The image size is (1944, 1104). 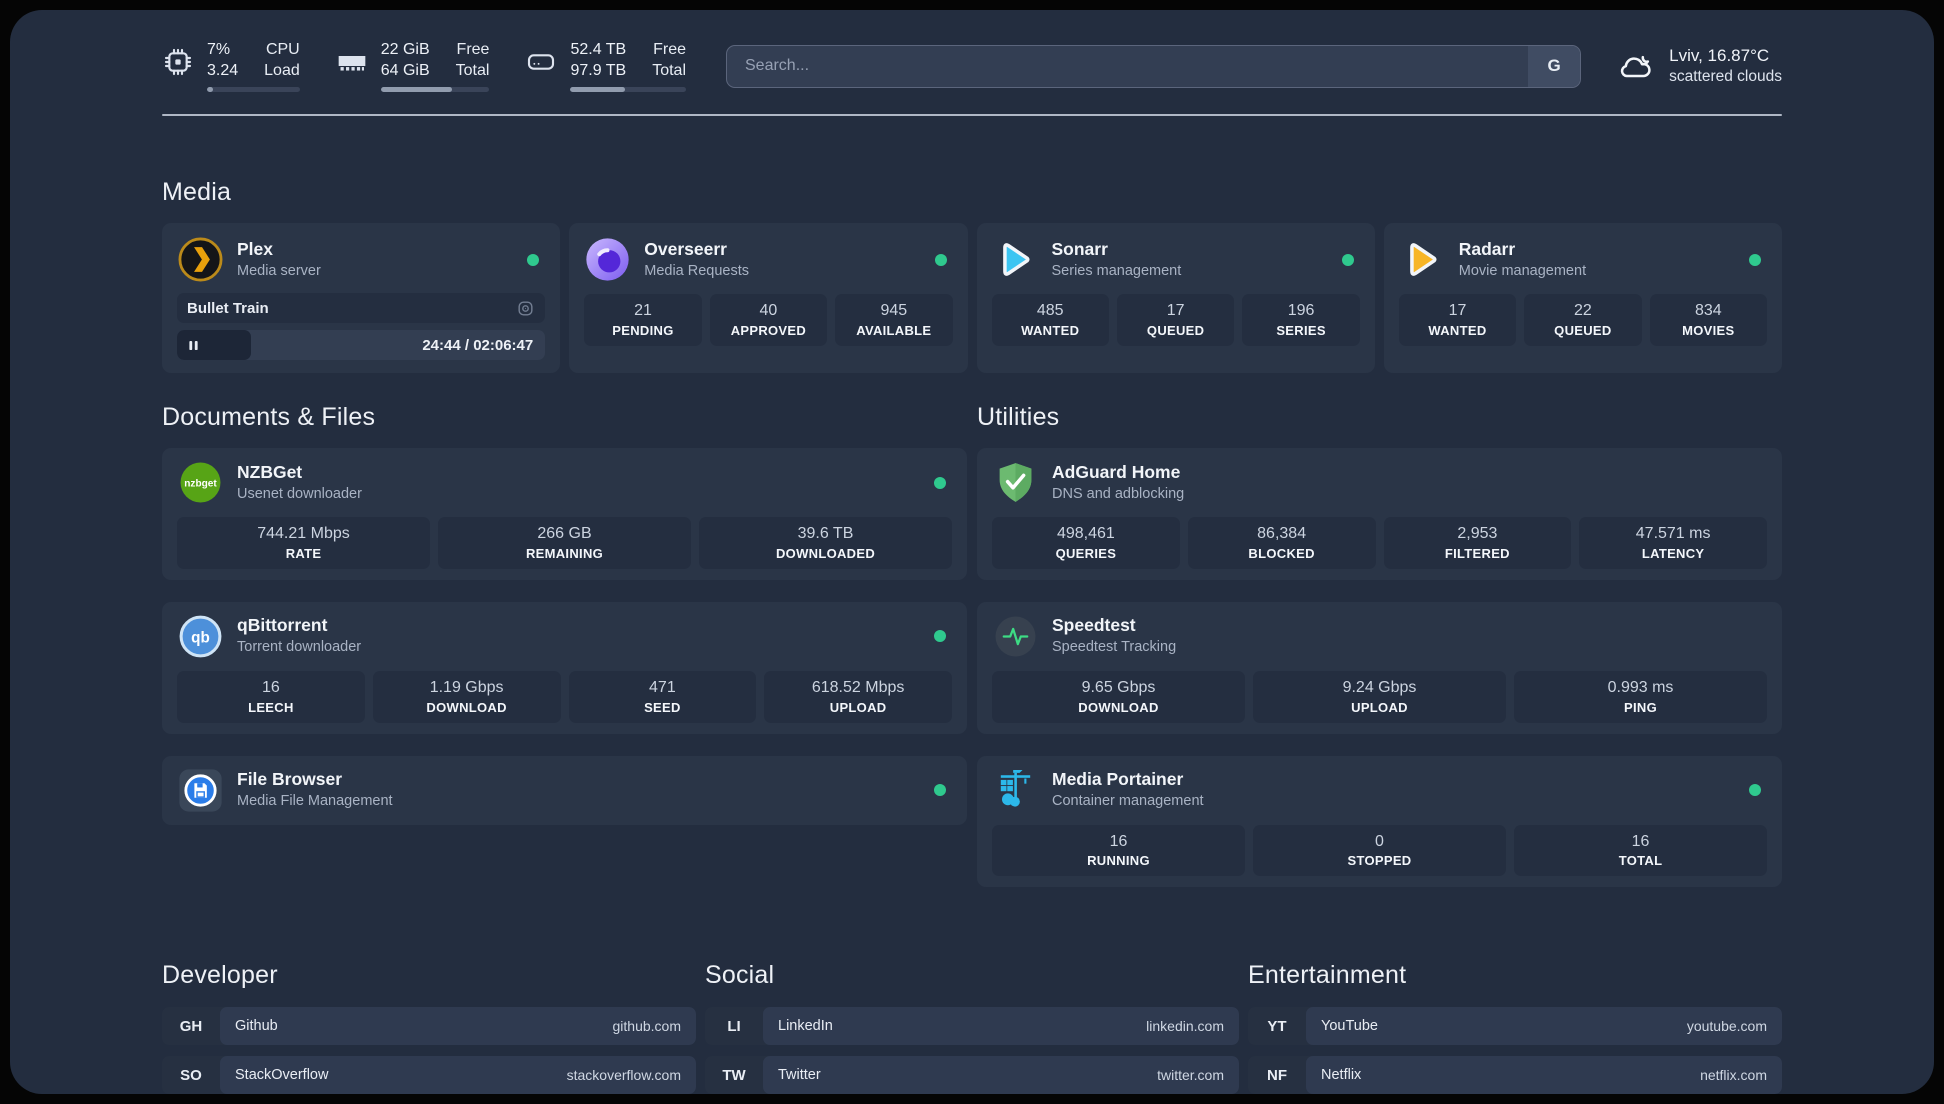 I want to click on speedtest-icon, so click(x=1015, y=636).